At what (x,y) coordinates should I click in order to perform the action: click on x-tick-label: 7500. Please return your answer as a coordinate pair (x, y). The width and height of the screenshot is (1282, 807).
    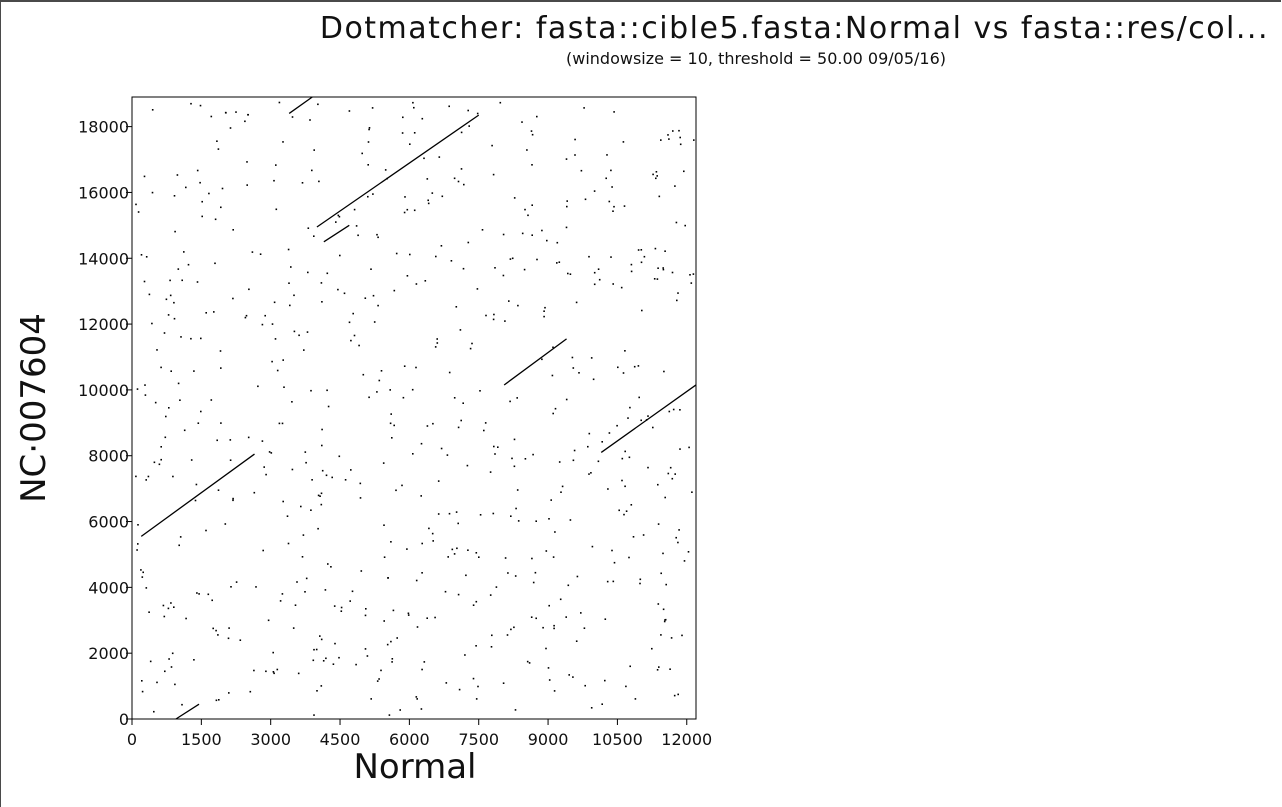
    Looking at the image, I should click on (478, 739).